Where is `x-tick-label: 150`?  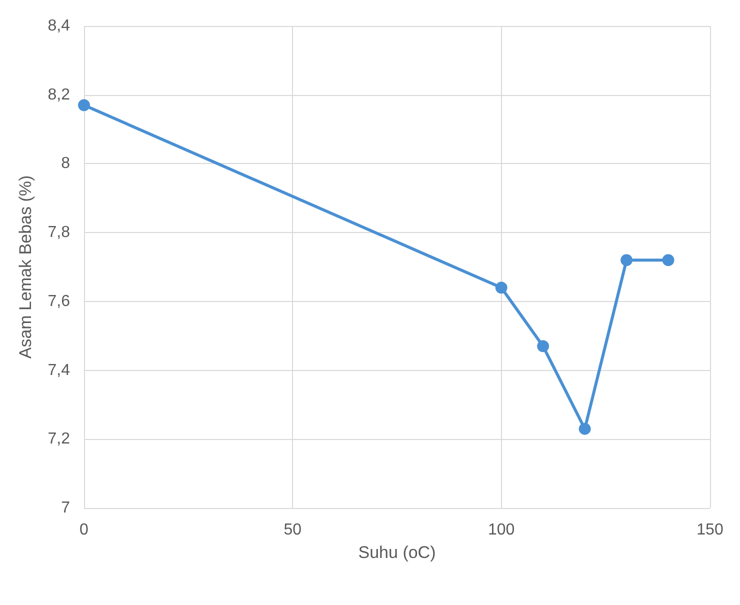
x-tick-label: 150 is located at coordinates (710, 530).